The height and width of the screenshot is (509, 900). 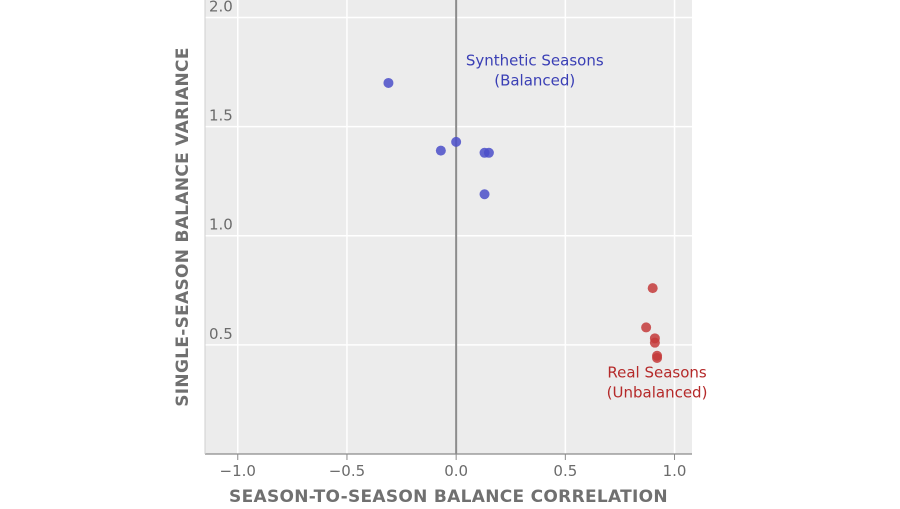 What do you see at coordinates (221, 225) in the screenshot?
I see `y-tick-label: 1.0` at bounding box center [221, 225].